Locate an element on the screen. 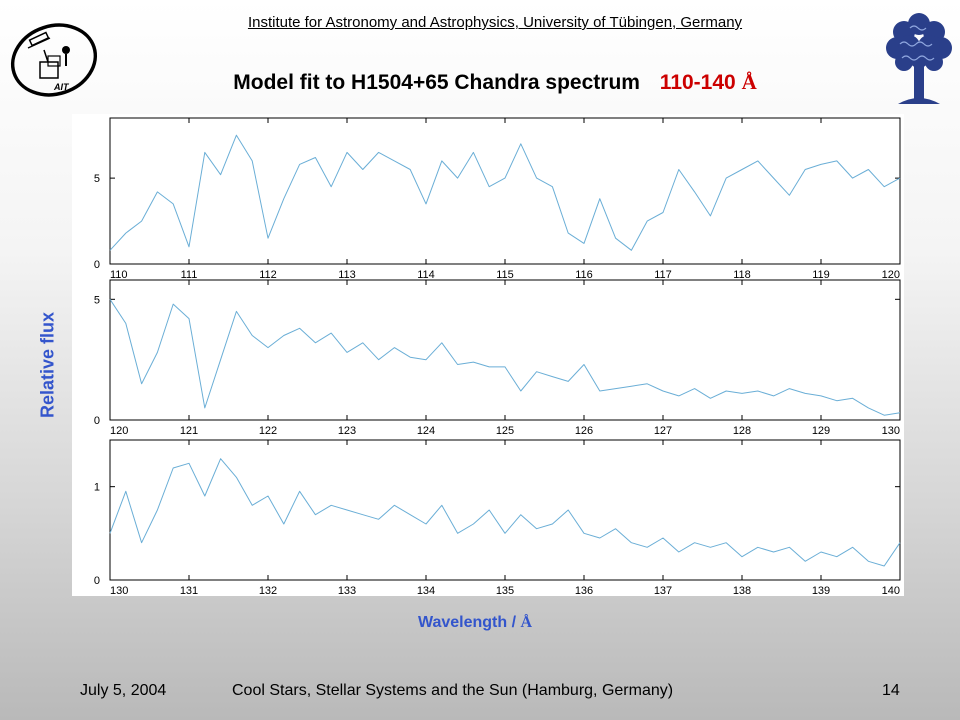 This screenshot has width=960, height=720. x-tick-label: 135 is located at coordinates (505, 590).